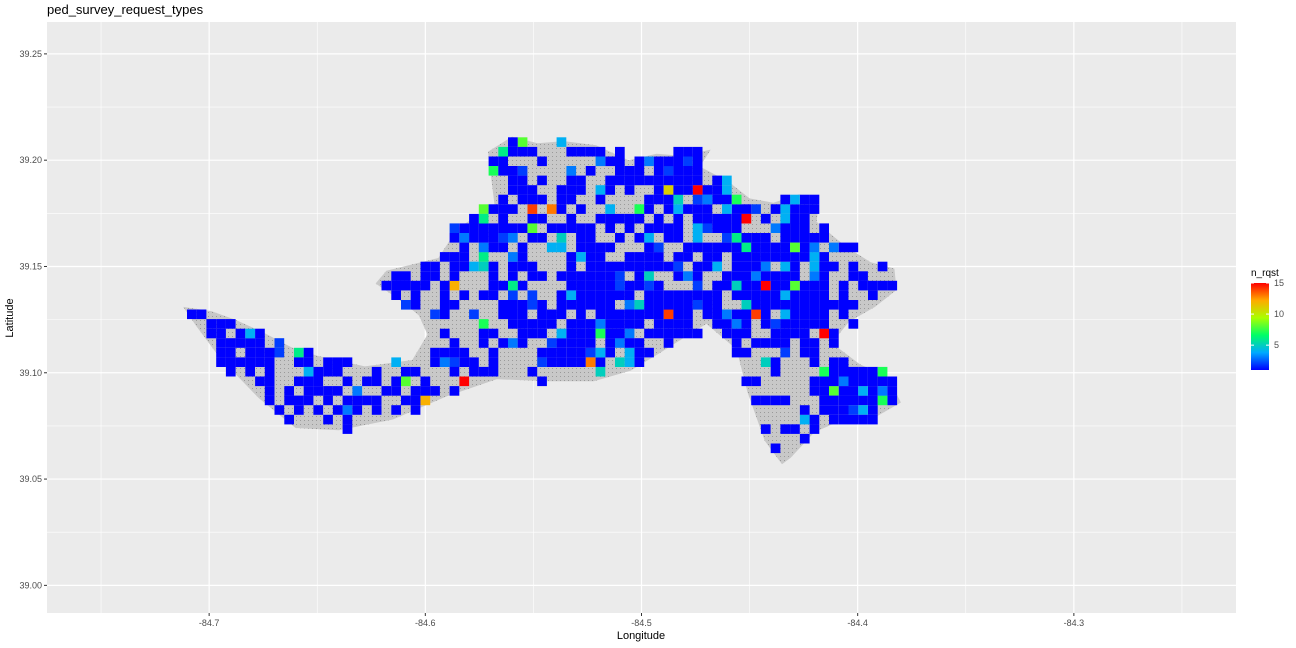 Image resolution: width=1296 pixels, height=648 pixels. Describe the element at coordinates (641, 620) in the screenshot. I see `x-axis-ticks: -84.7 -84.6 -84.5 -84.4 -84.3` at that location.